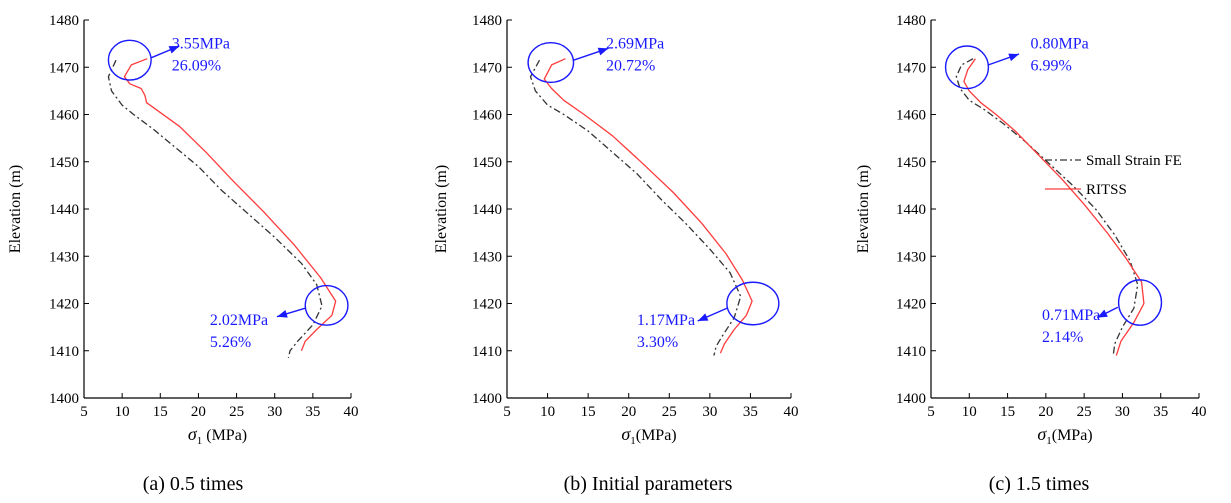 The height and width of the screenshot is (503, 1231). I want to click on annotation-percent: 6.99%, so click(1051, 65).